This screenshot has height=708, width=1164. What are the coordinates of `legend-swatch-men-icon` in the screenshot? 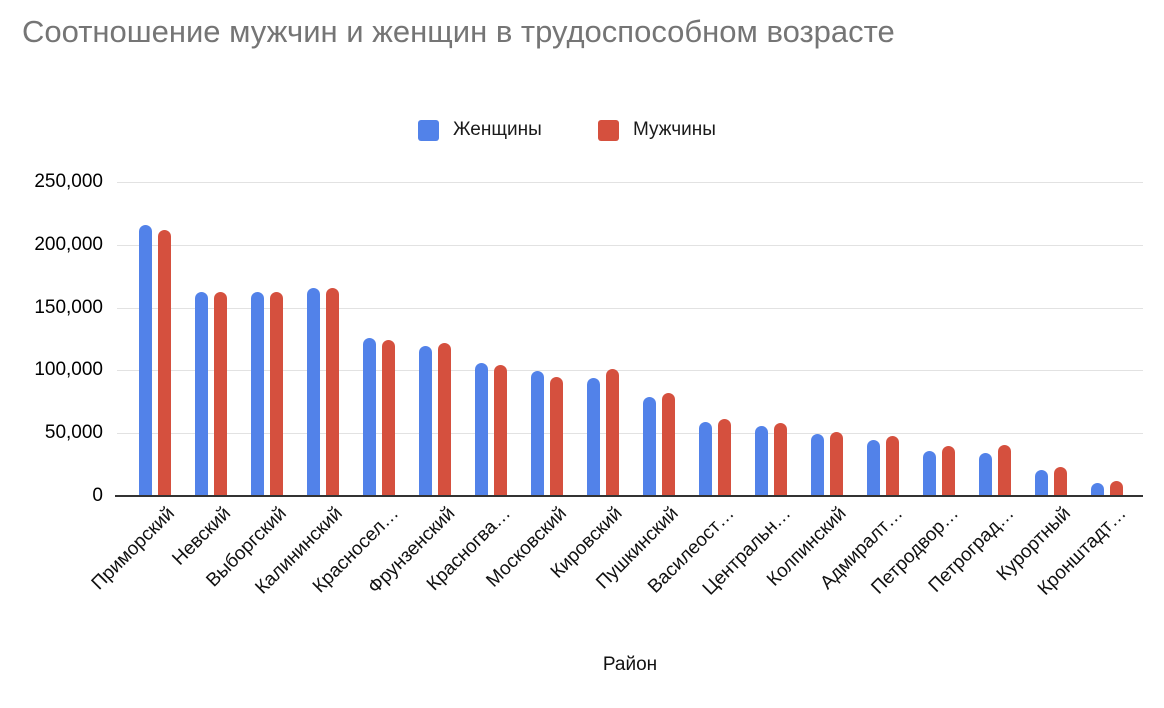 It's located at (608, 130).